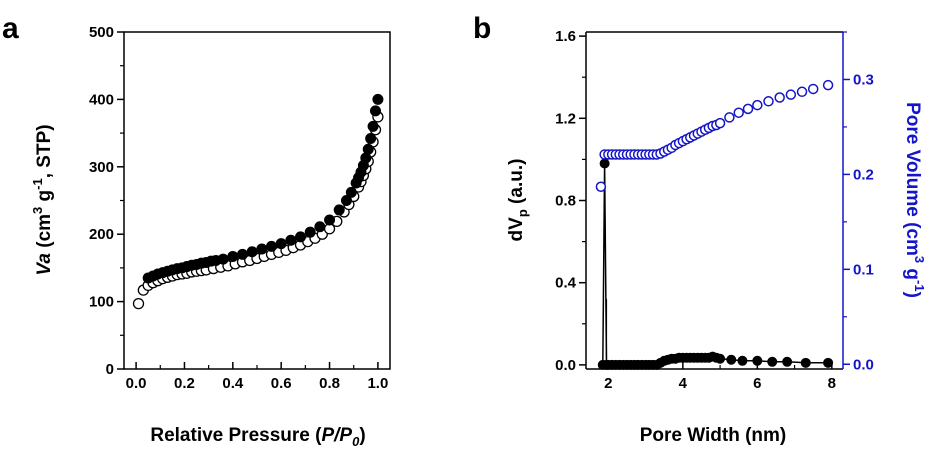  What do you see at coordinates (136, 383) in the screenshot?
I see `panel-a-x-tick-label: 0.0` at bounding box center [136, 383].